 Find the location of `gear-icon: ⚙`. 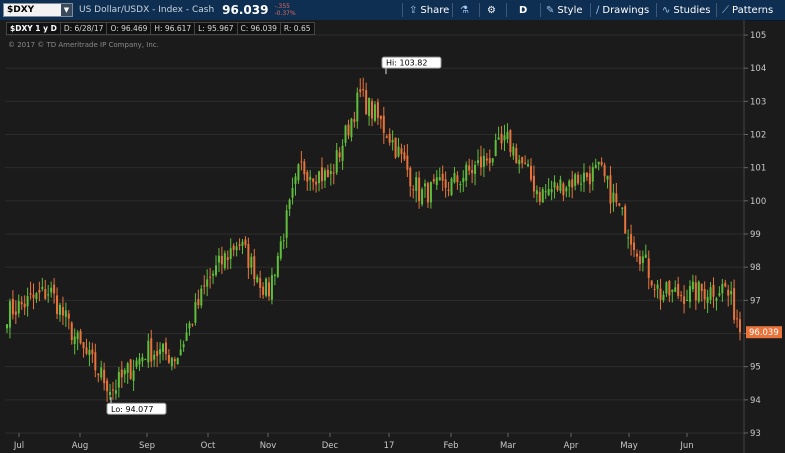

gear-icon: ⚙ is located at coordinates (491, 10).